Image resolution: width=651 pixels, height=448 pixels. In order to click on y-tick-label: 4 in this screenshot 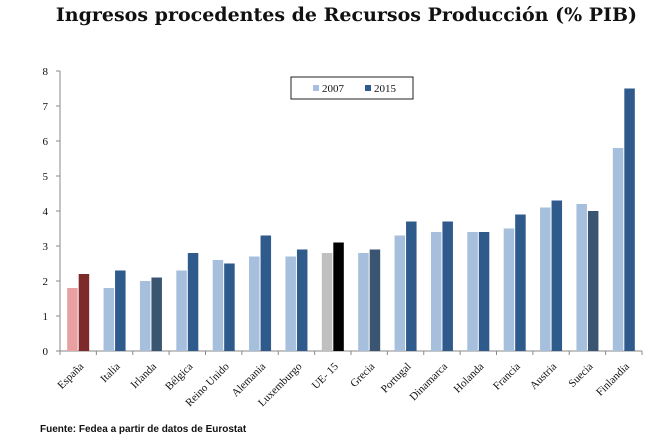, I will do `click(46, 212)`.